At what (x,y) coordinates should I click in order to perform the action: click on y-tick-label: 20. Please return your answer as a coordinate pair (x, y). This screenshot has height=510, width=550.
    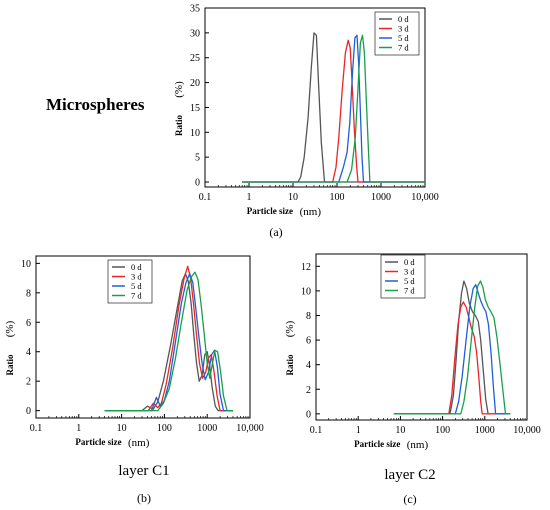
    Looking at the image, I should click on (195, 83).